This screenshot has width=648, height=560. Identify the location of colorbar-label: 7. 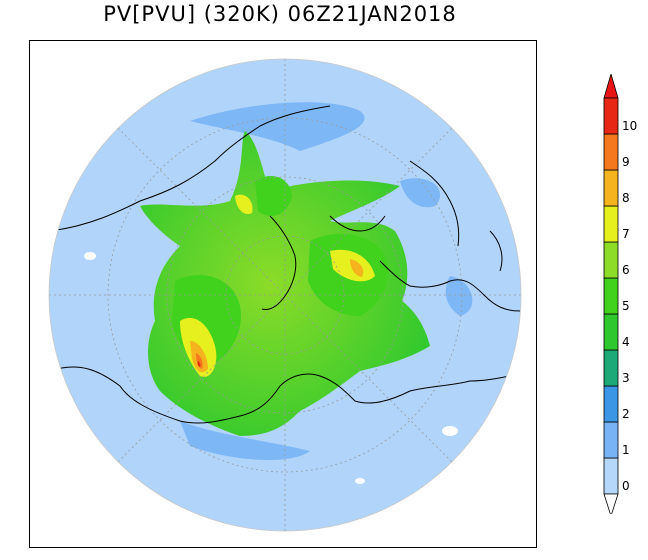
(626, 234).